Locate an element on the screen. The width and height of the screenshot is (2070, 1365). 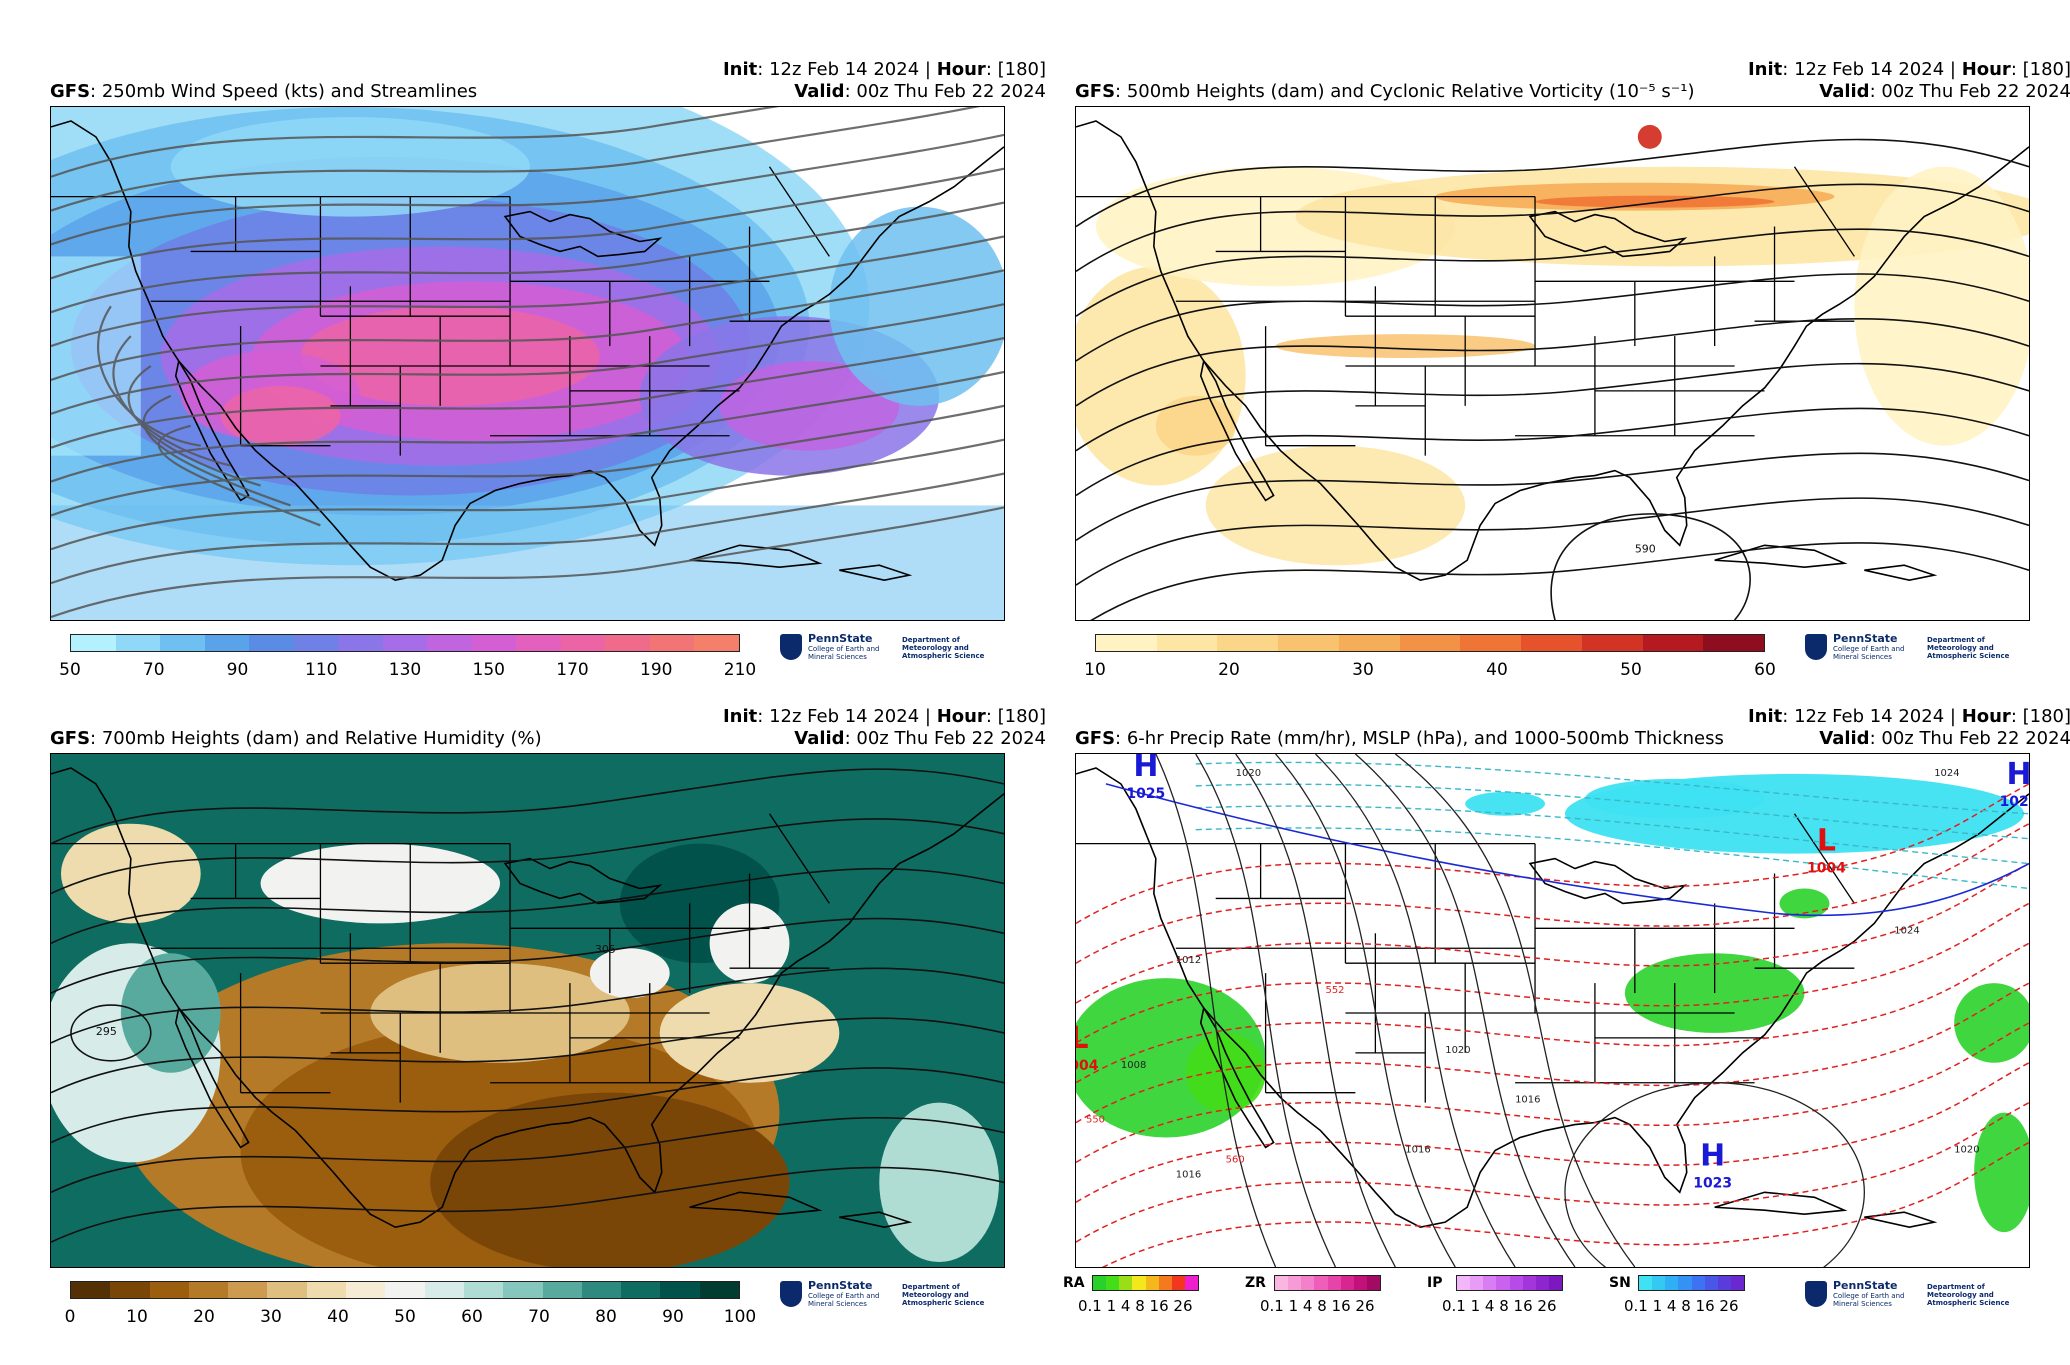
contour-label: 1012 is located at coordinates (1188, 960).